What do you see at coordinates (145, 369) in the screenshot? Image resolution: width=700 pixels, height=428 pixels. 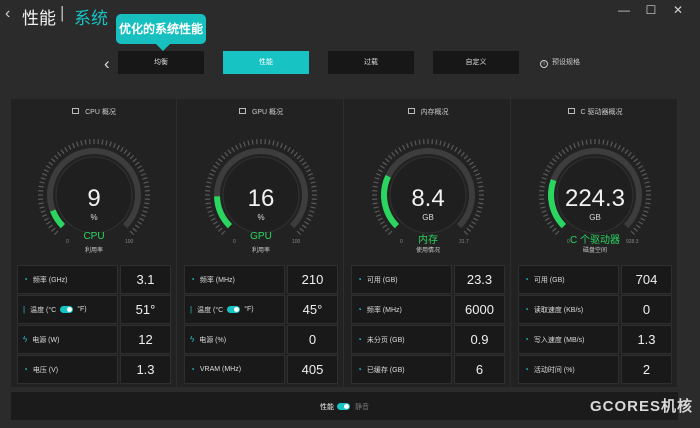 I see `stat-value: 1.3` at bounding box center [145, 369].